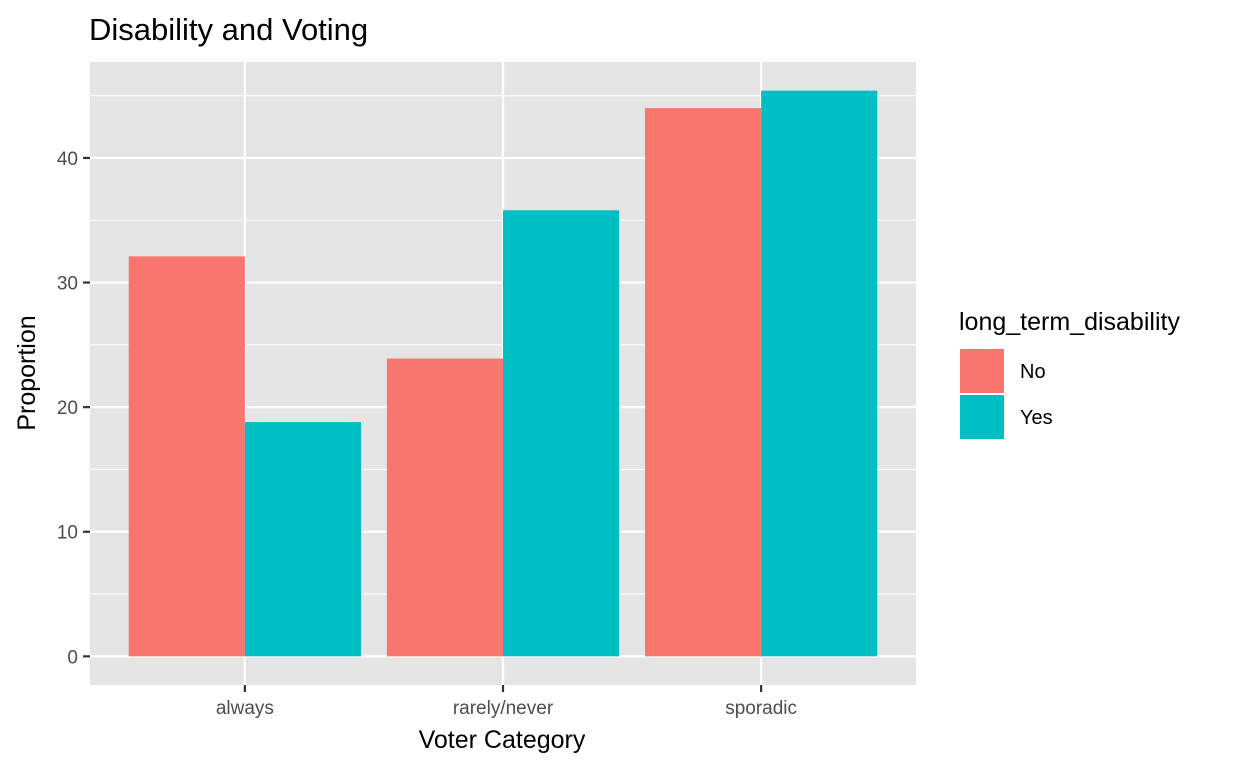 The image size is (1248, 768). I want to click on y-axis-title: Proportion, so click(27, 372).